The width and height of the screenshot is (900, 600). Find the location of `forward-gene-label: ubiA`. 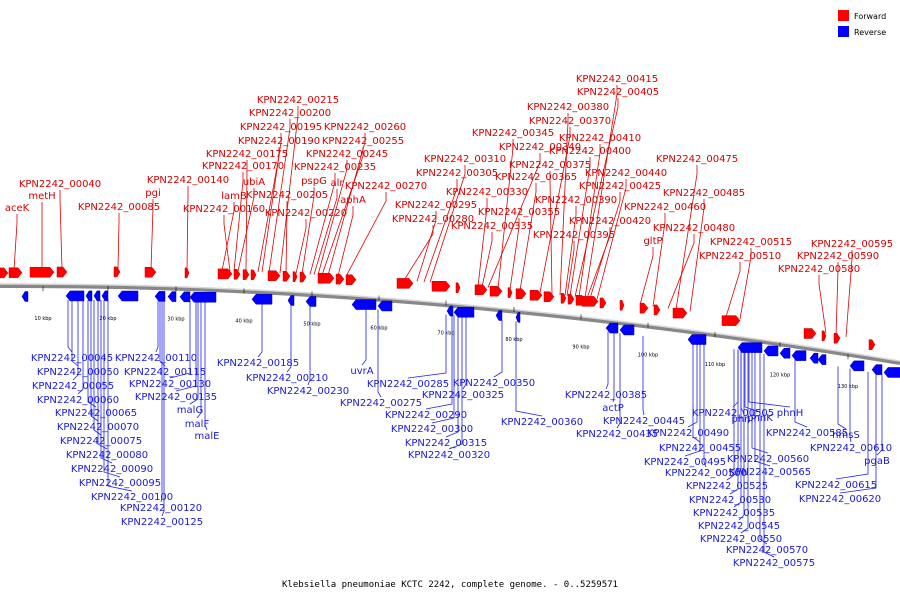

forward-gene-label: ubiA is located at coordinates (254, 182).